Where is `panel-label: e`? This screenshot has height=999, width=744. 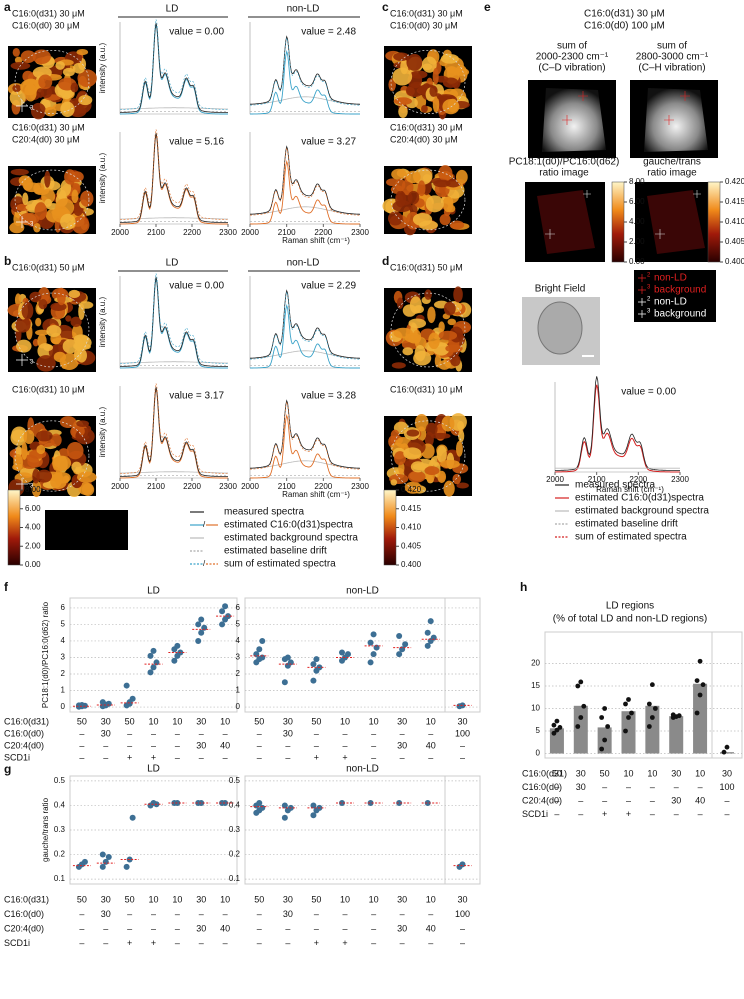
panel-label: e is located at coordinates (487, 7).